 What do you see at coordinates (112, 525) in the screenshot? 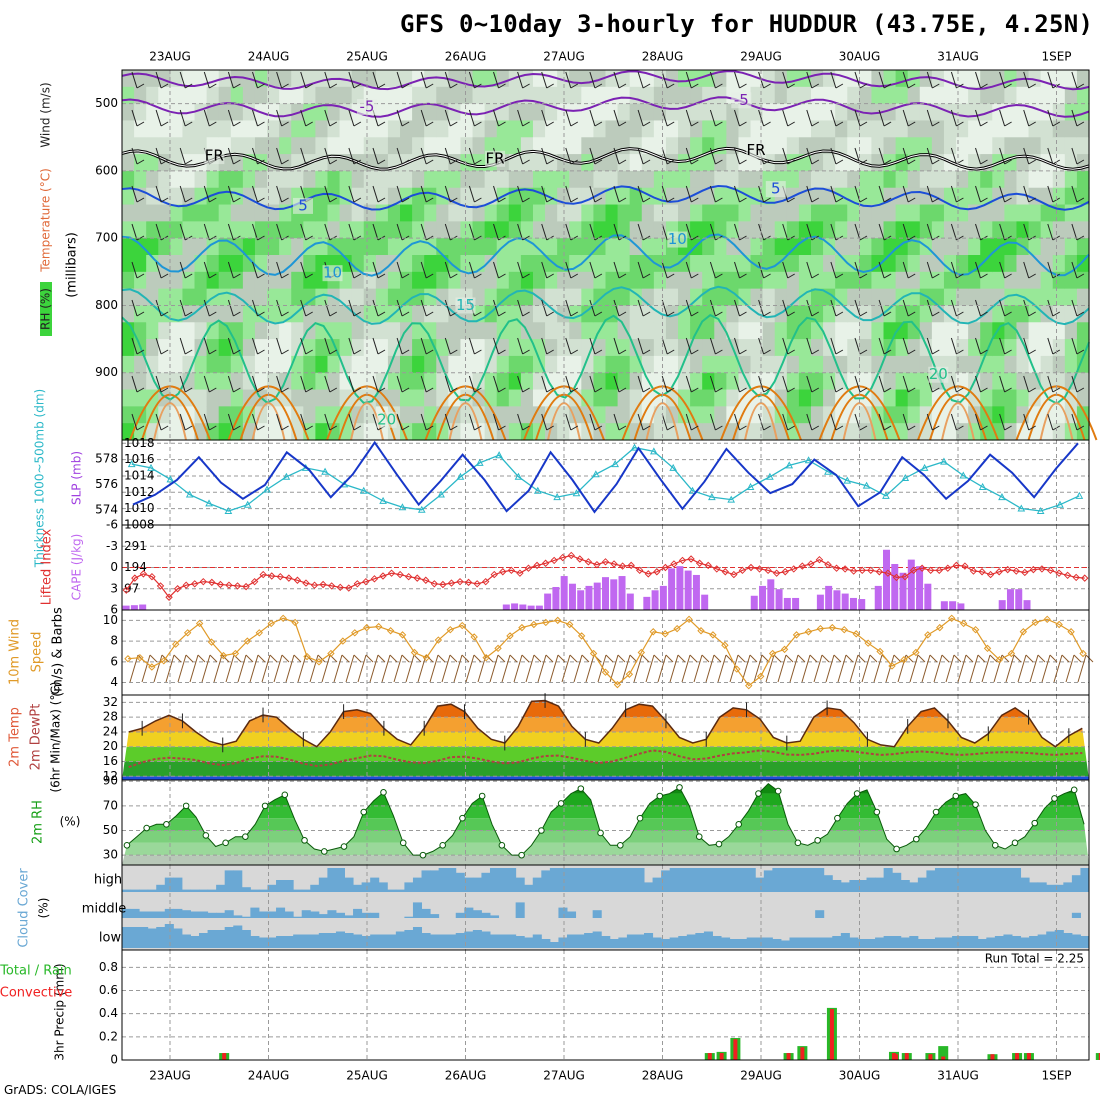
I see `lifted-index-tick: -6` at bounding box center [112, 525].